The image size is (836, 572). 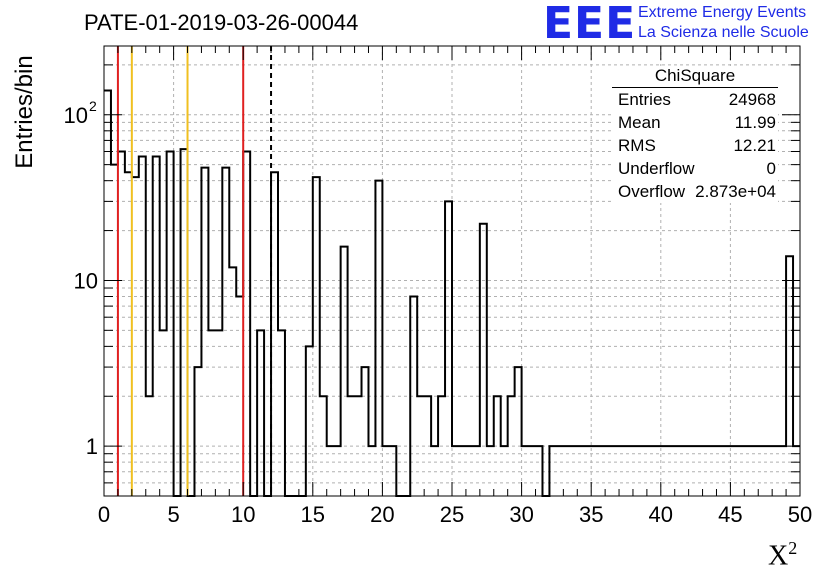 What do you see at coordinates (221, 22) in the screenshot?
I see `histogram-title: PATE-01-2019-03-26-00044` at bounding box center [221, 22].